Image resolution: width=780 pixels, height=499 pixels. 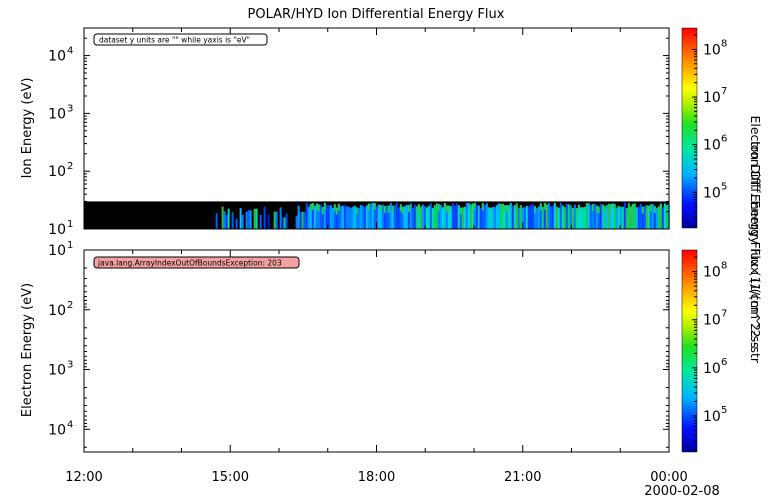 I want to click on x-tick-label: 00:00, so click(x=668, y=477).